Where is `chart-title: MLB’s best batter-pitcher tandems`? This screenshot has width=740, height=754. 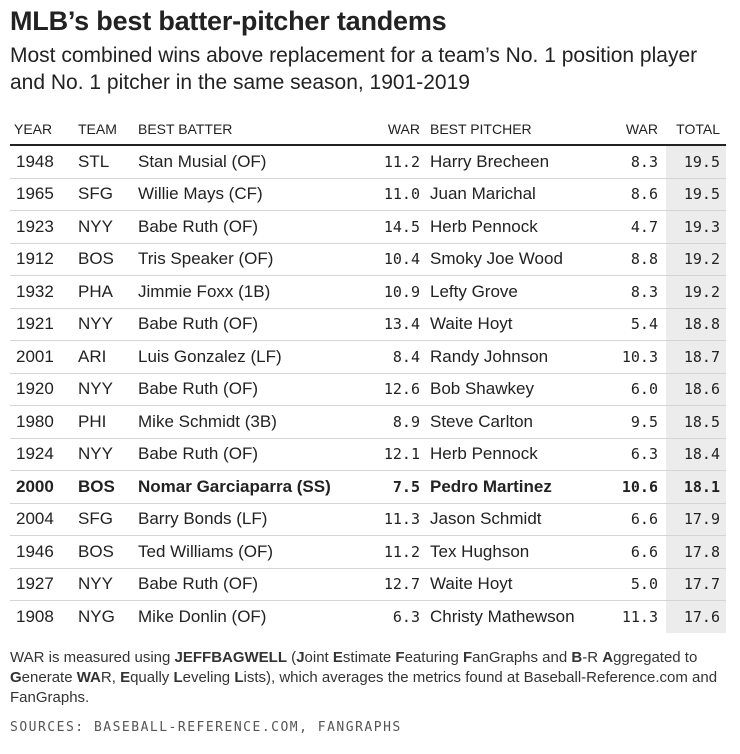
chart-title: MLB’s best batter-pitcher tandems is located at coordinates (228, 21).